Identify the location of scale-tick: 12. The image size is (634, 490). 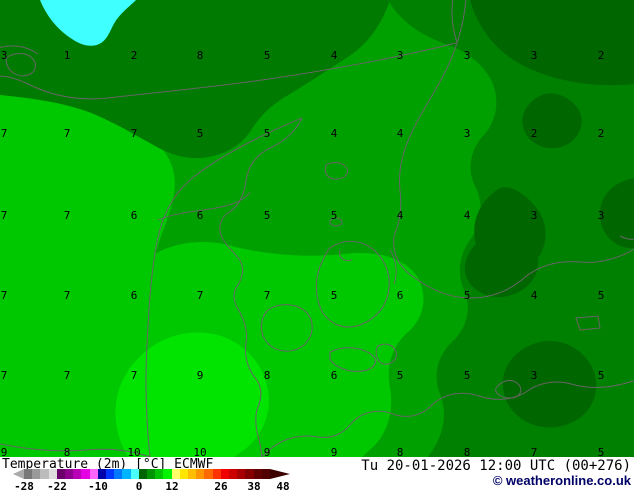
(172, 485).